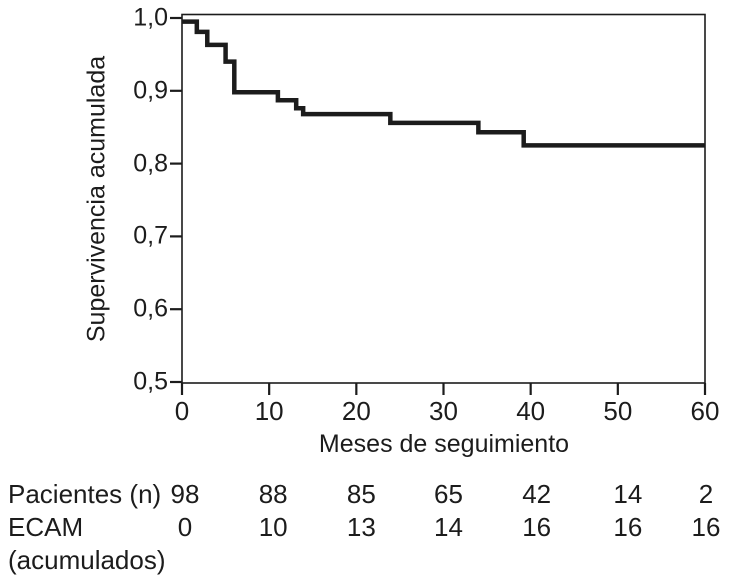 Image resolution: width=730 pixels, height=586 pixels. I want to click on patients-at-risk-value: 65, so click(448, 494).